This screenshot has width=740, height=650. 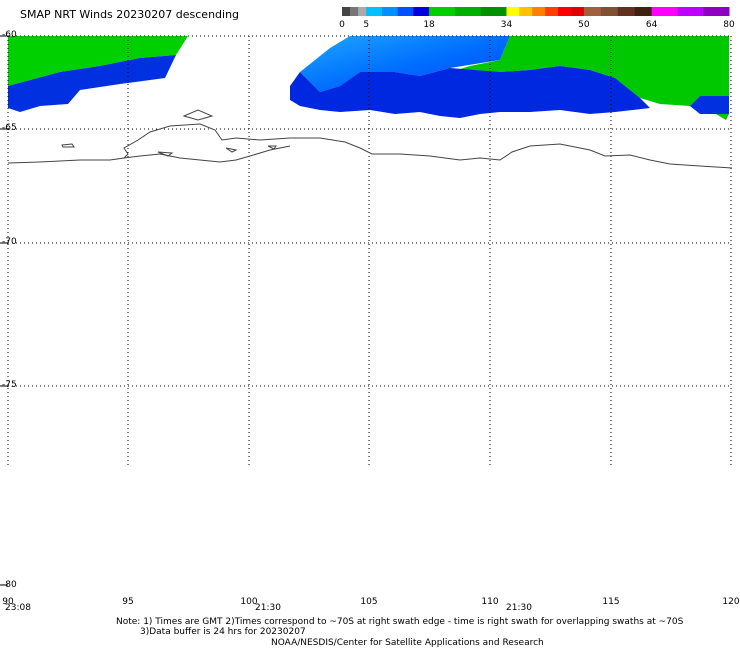 What do you see at coordinates (8, 602) in the screenshot?
I see `lon-label: 90` at bounding box center [8, 602].